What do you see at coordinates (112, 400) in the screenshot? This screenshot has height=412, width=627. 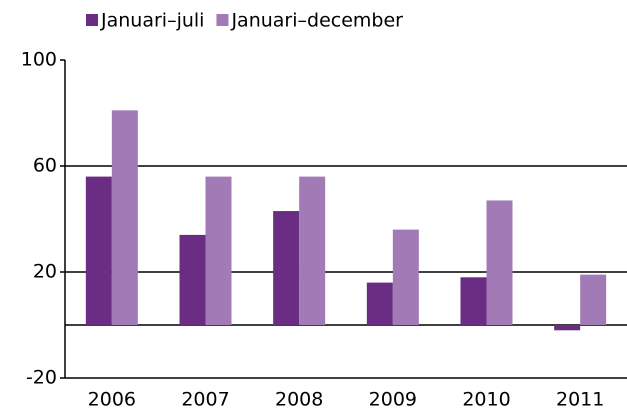 I see `x-tick-label: 2006` at bounding box center [112, 400].